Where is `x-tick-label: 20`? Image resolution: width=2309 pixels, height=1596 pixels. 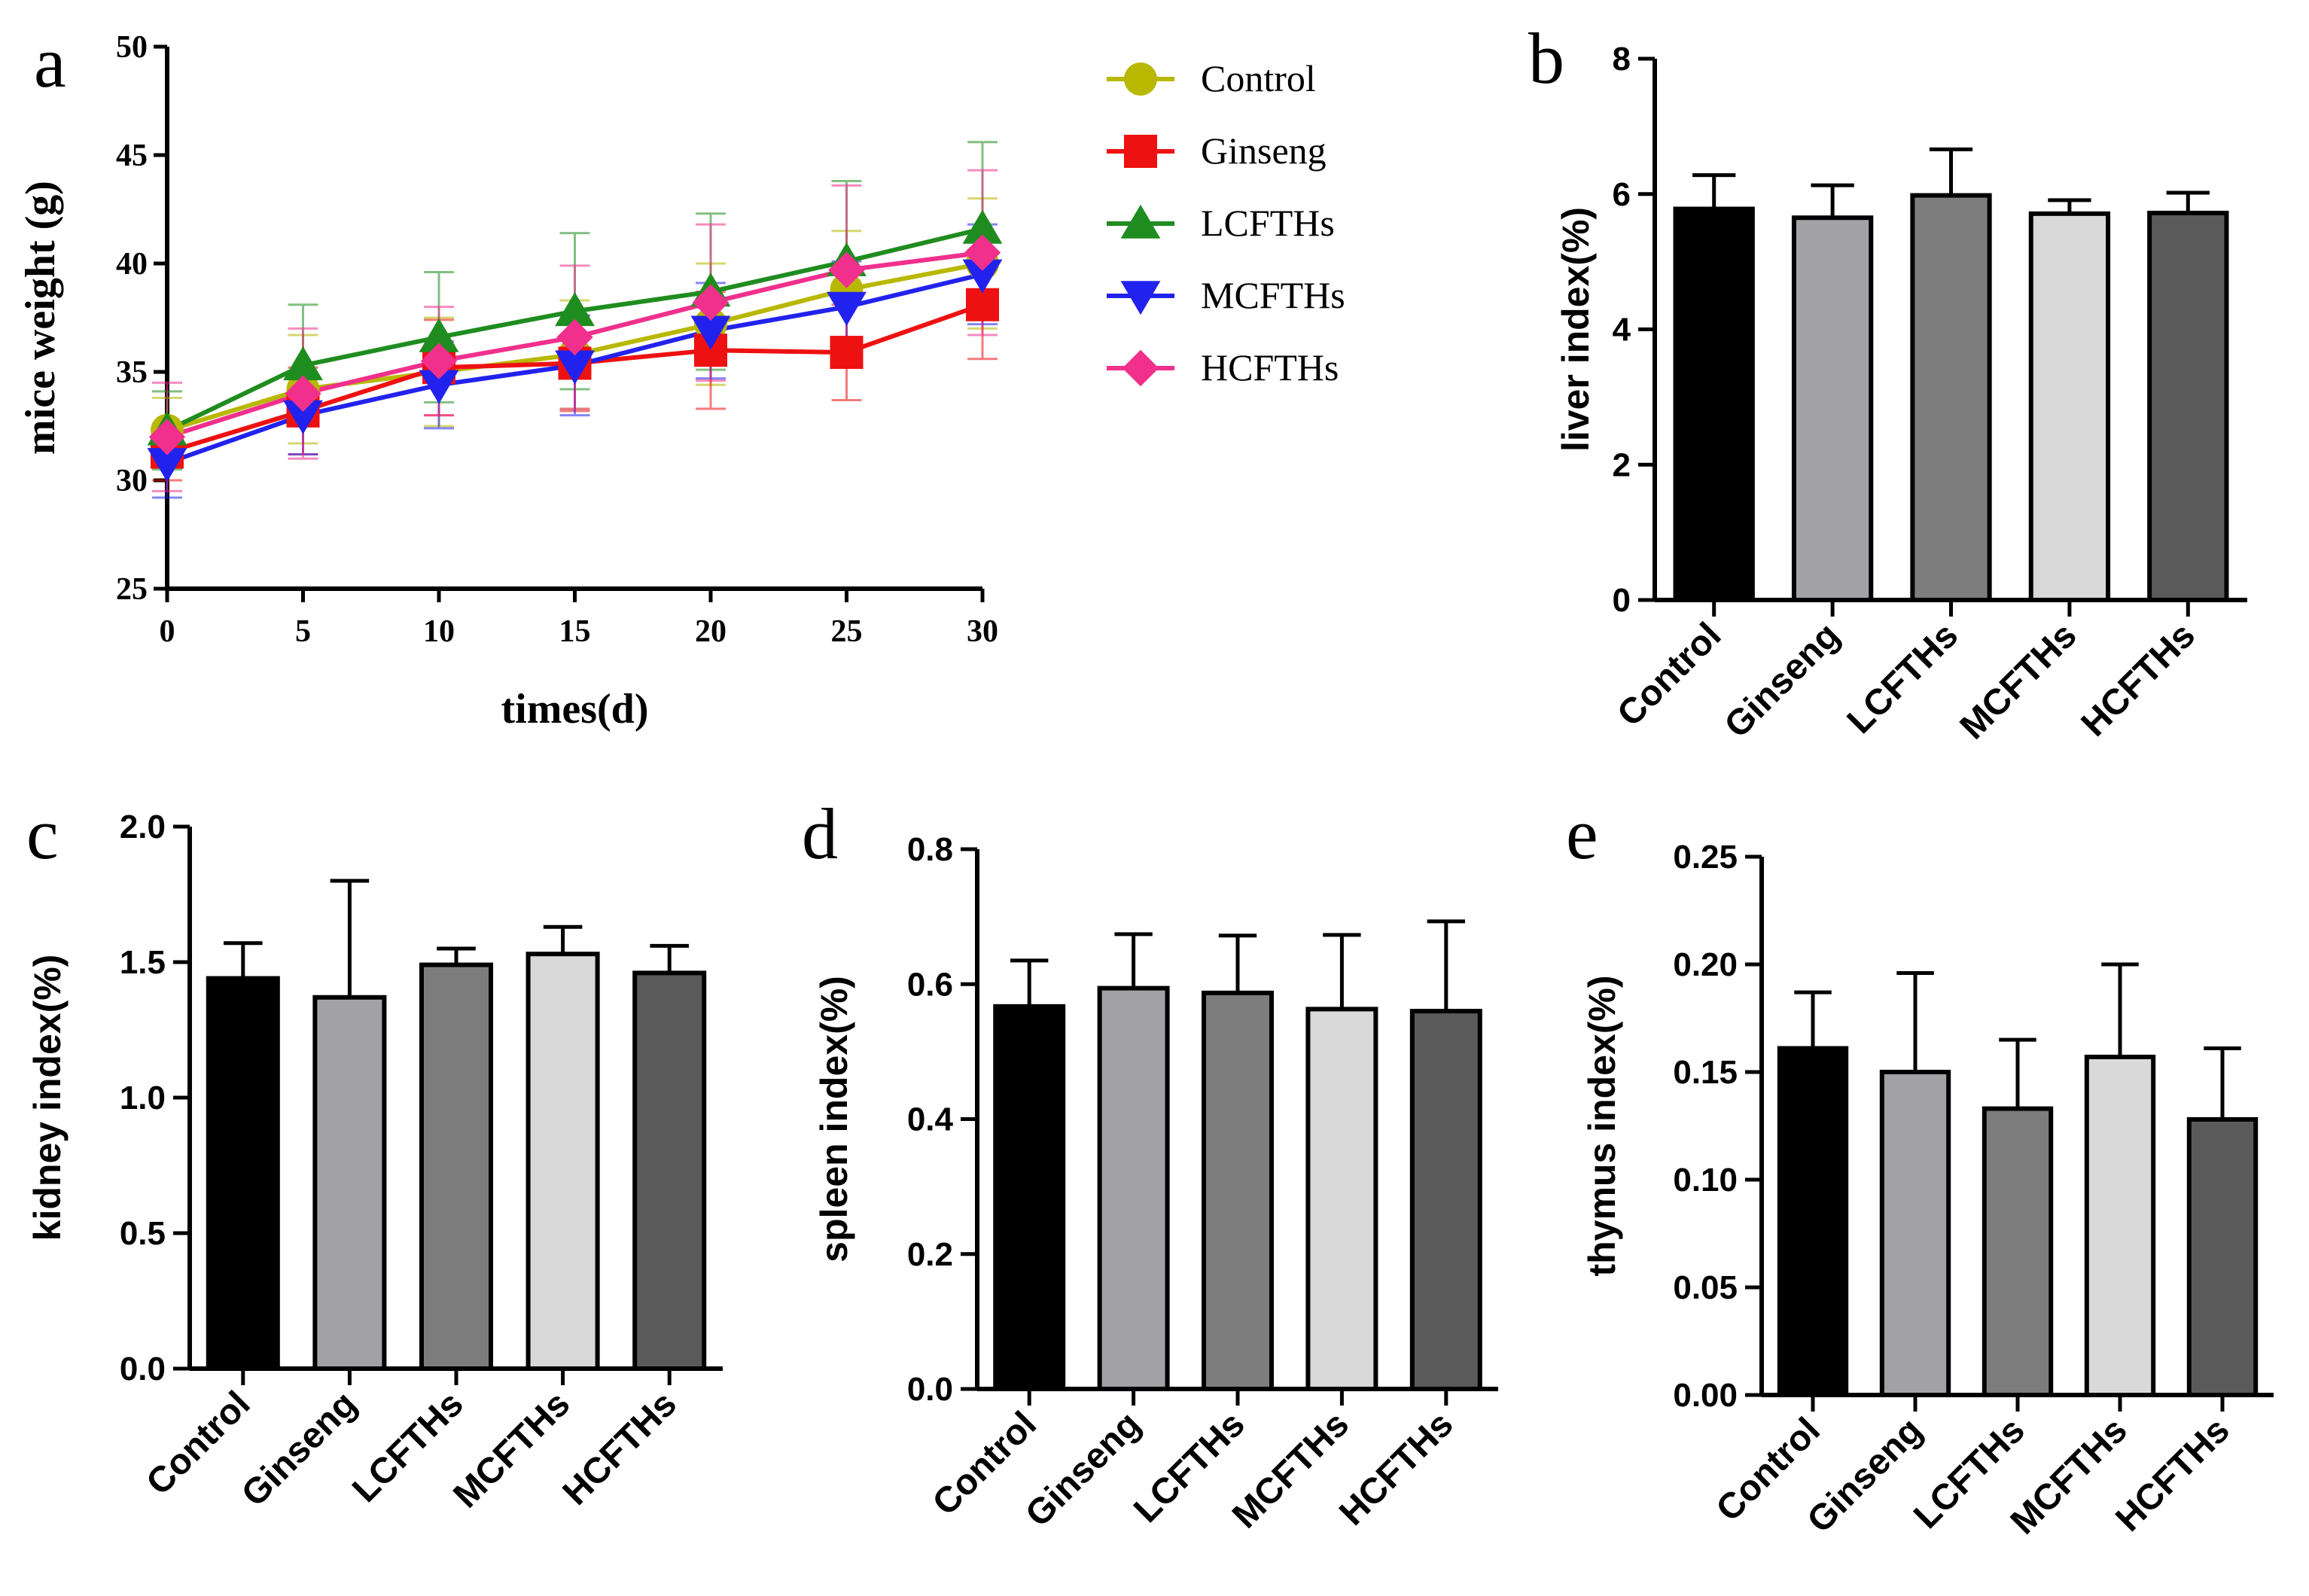 x-tick-label: 20 is located at coordinates (711, 632).